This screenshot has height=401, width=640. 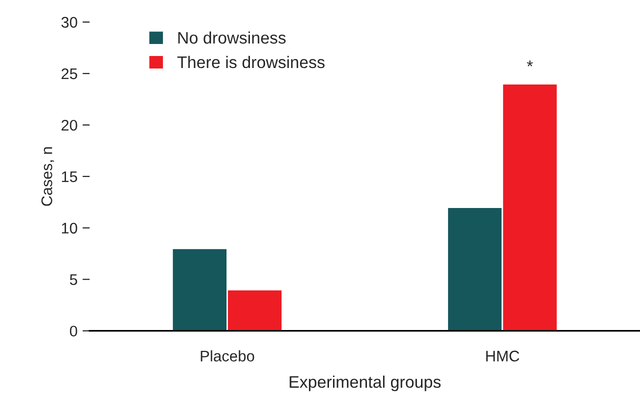 What do you see at coordinates (529, 63) in the screenshot?
I see `annotation: *` at bounding box center [529, 63].